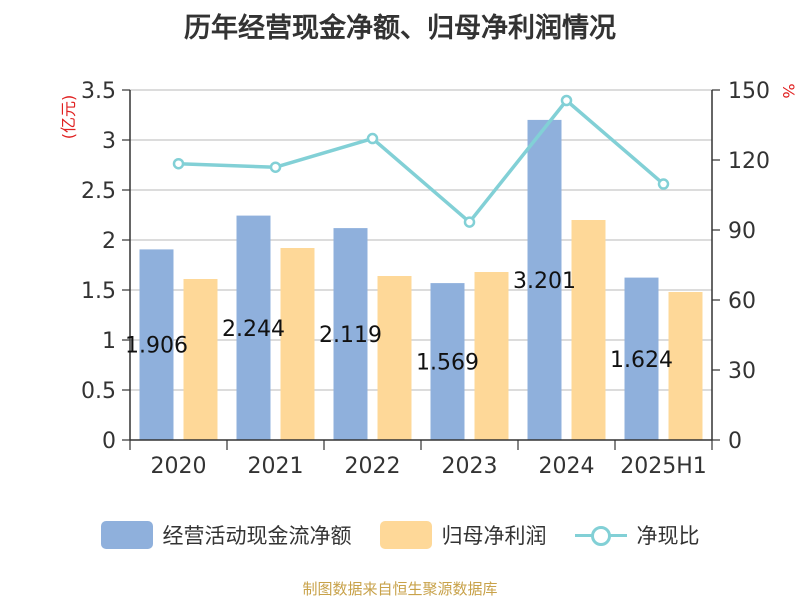 This screenshot has height=600, width=800. What do you see at coordinates (749, 161) in the screenshot?
I see `y-right-tick-label: 120` at bounding box center [749, 161].